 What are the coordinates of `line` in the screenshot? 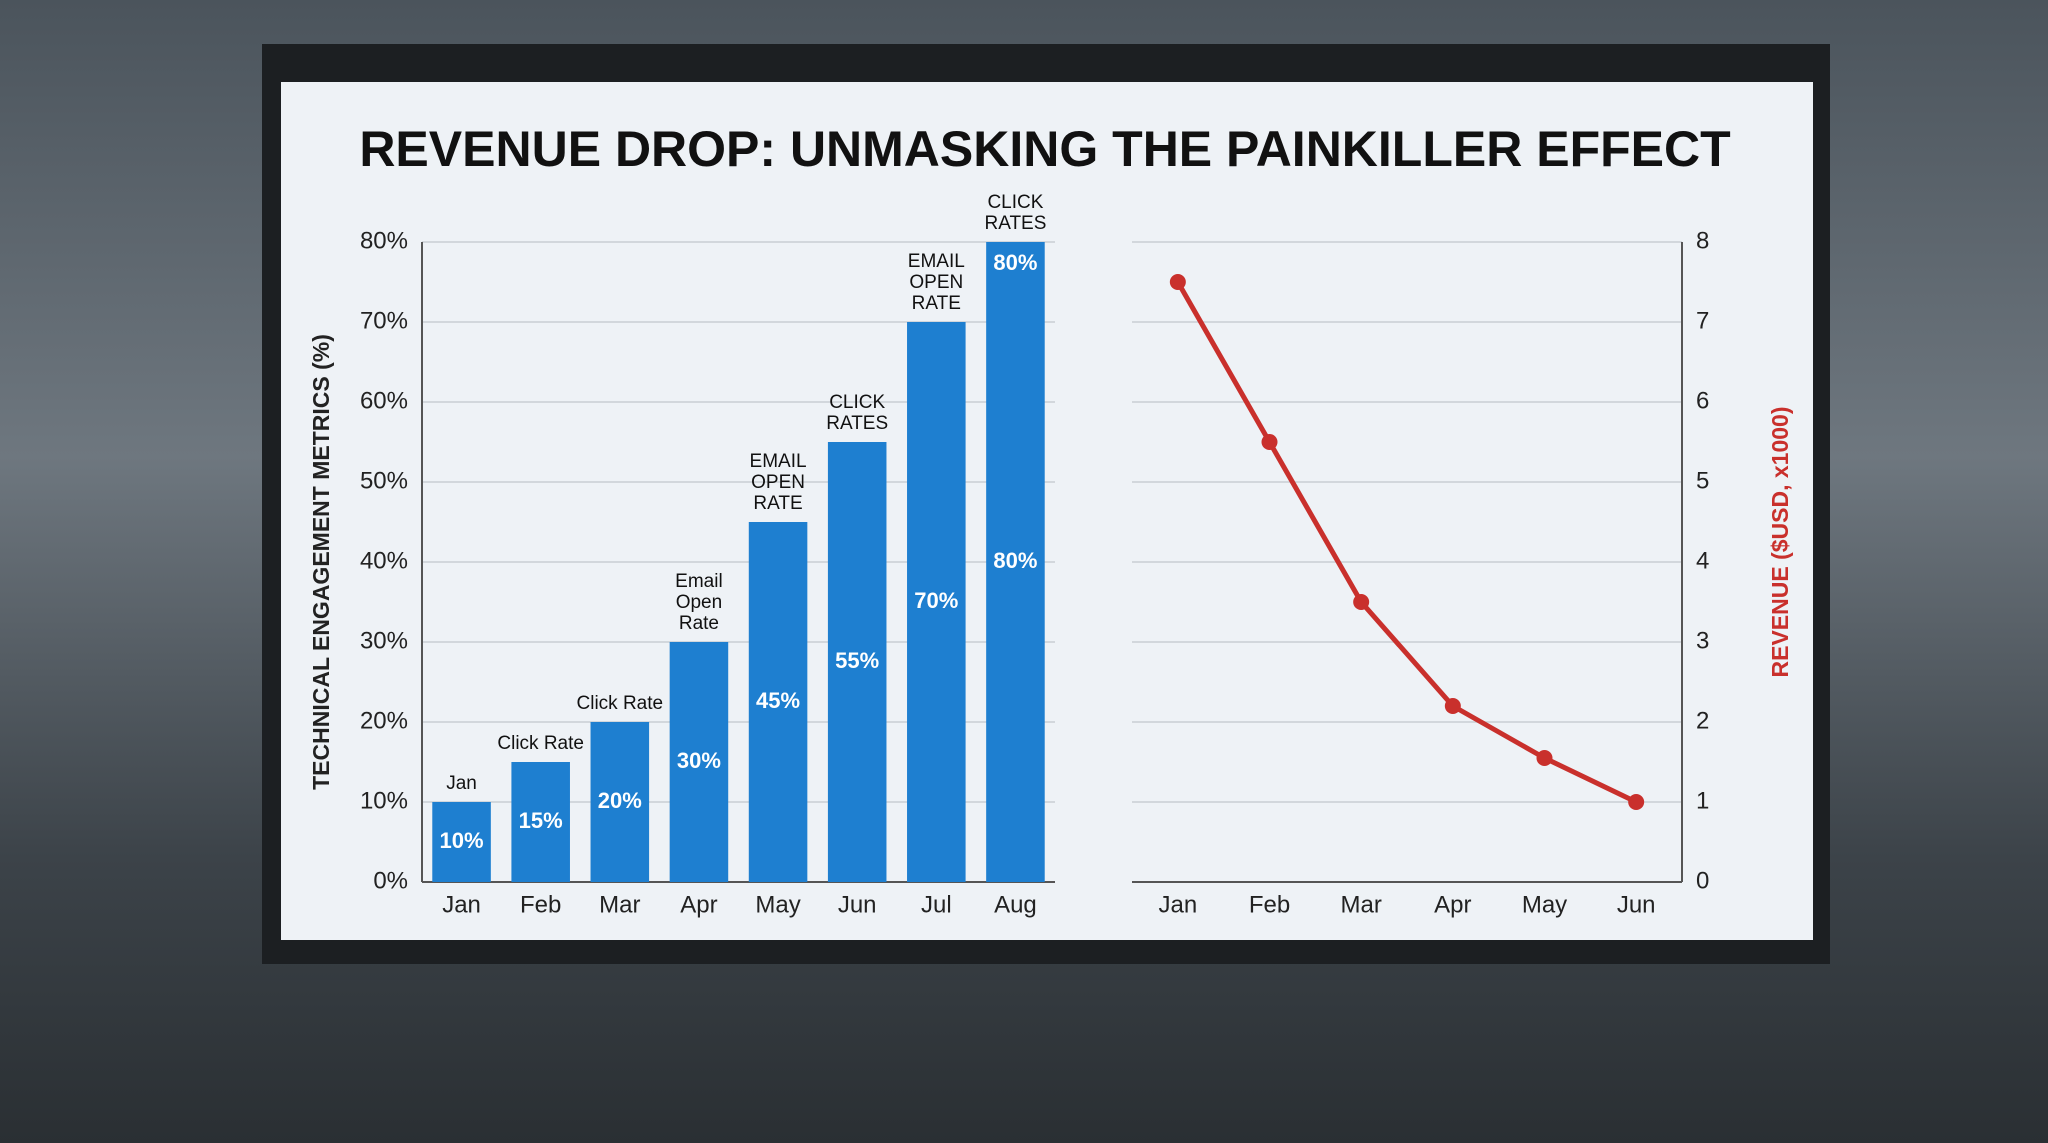 It's located at (1406, 542).